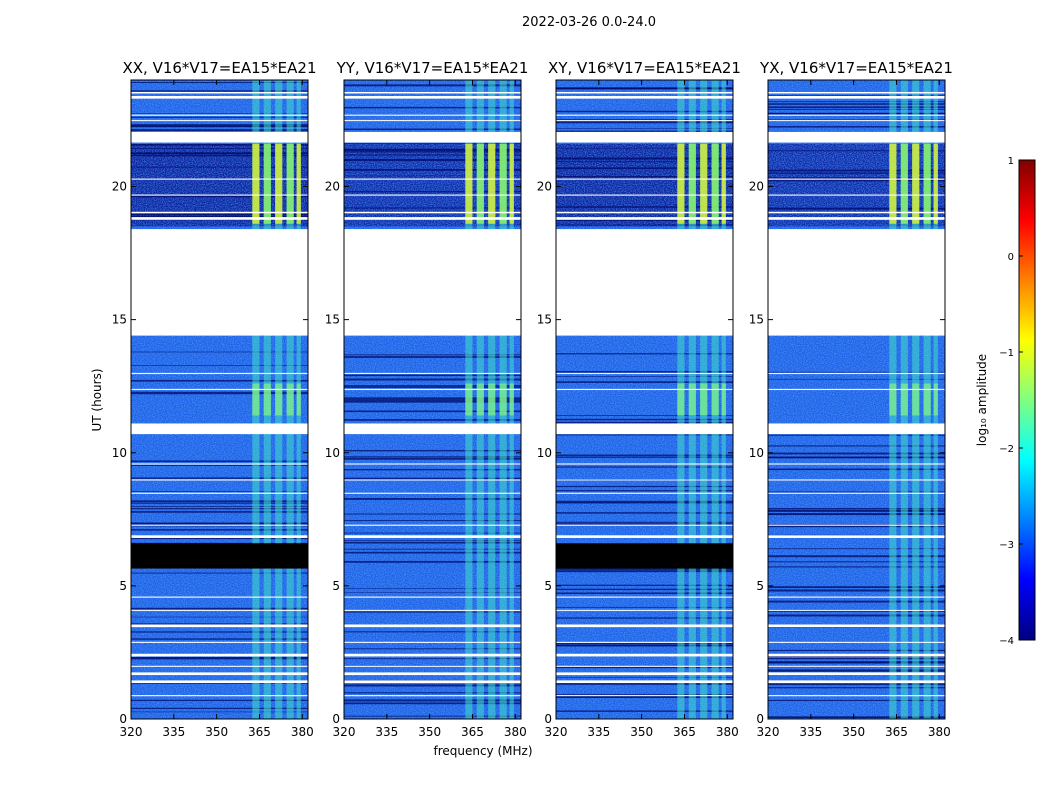 The image size is (1050, 800). What do you see at coordinates (1006, 449) in the screenshot?
I see `colorbar-tick-label: −2` at bounding box center [1006, 449].